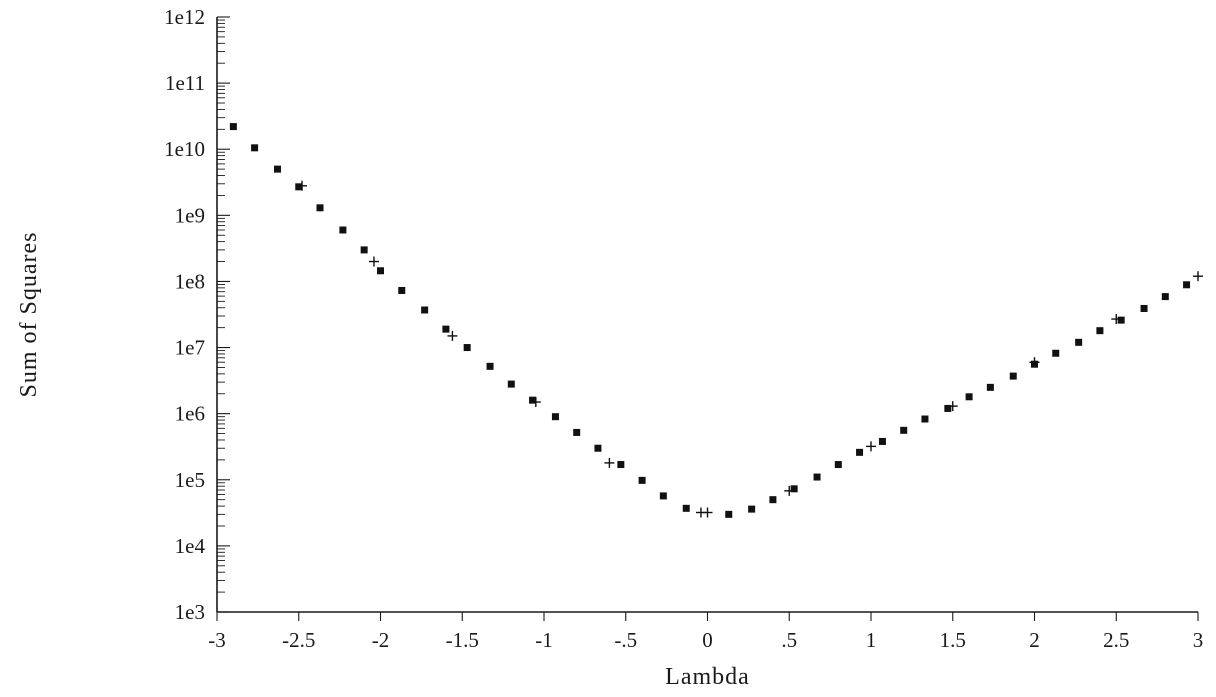 This screenshot has height=697, width=1216. I want to click on x-ticks: -3 -2.5 -2 -1.5 -1 -.5 0 .5 1 1.5 2 2.5 3, so click(705, 632).